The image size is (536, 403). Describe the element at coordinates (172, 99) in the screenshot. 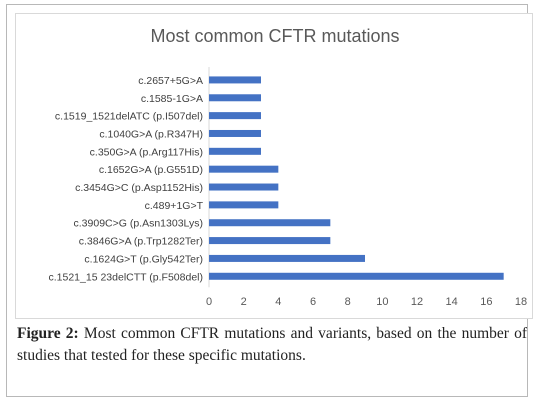

I see `category-label: c.1585-1G>A` at that location.